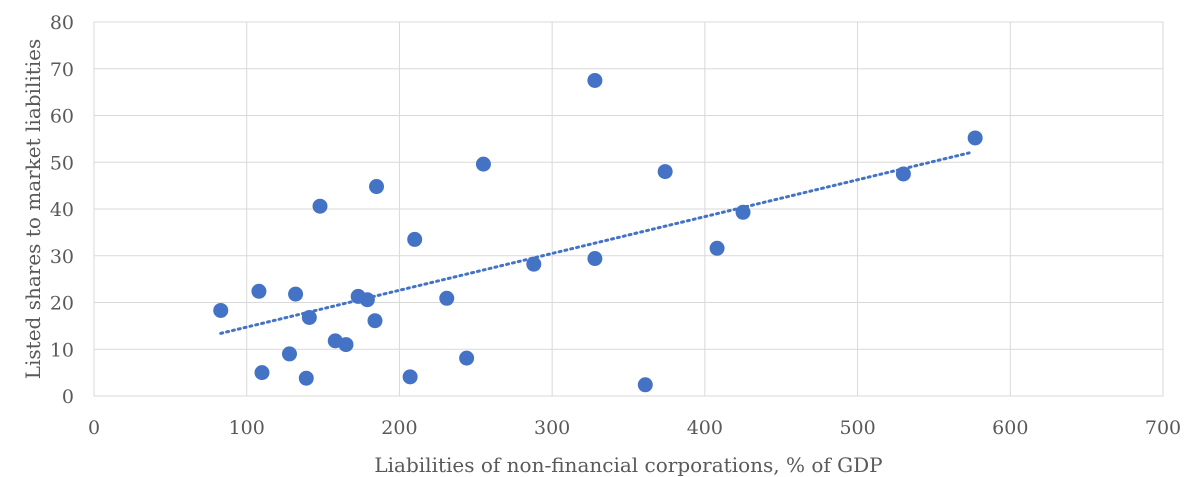  What do you see at coordinates (62, 257) in the screenshot?
I see `y-tick-label: 30` at bounding box center [62, 257].